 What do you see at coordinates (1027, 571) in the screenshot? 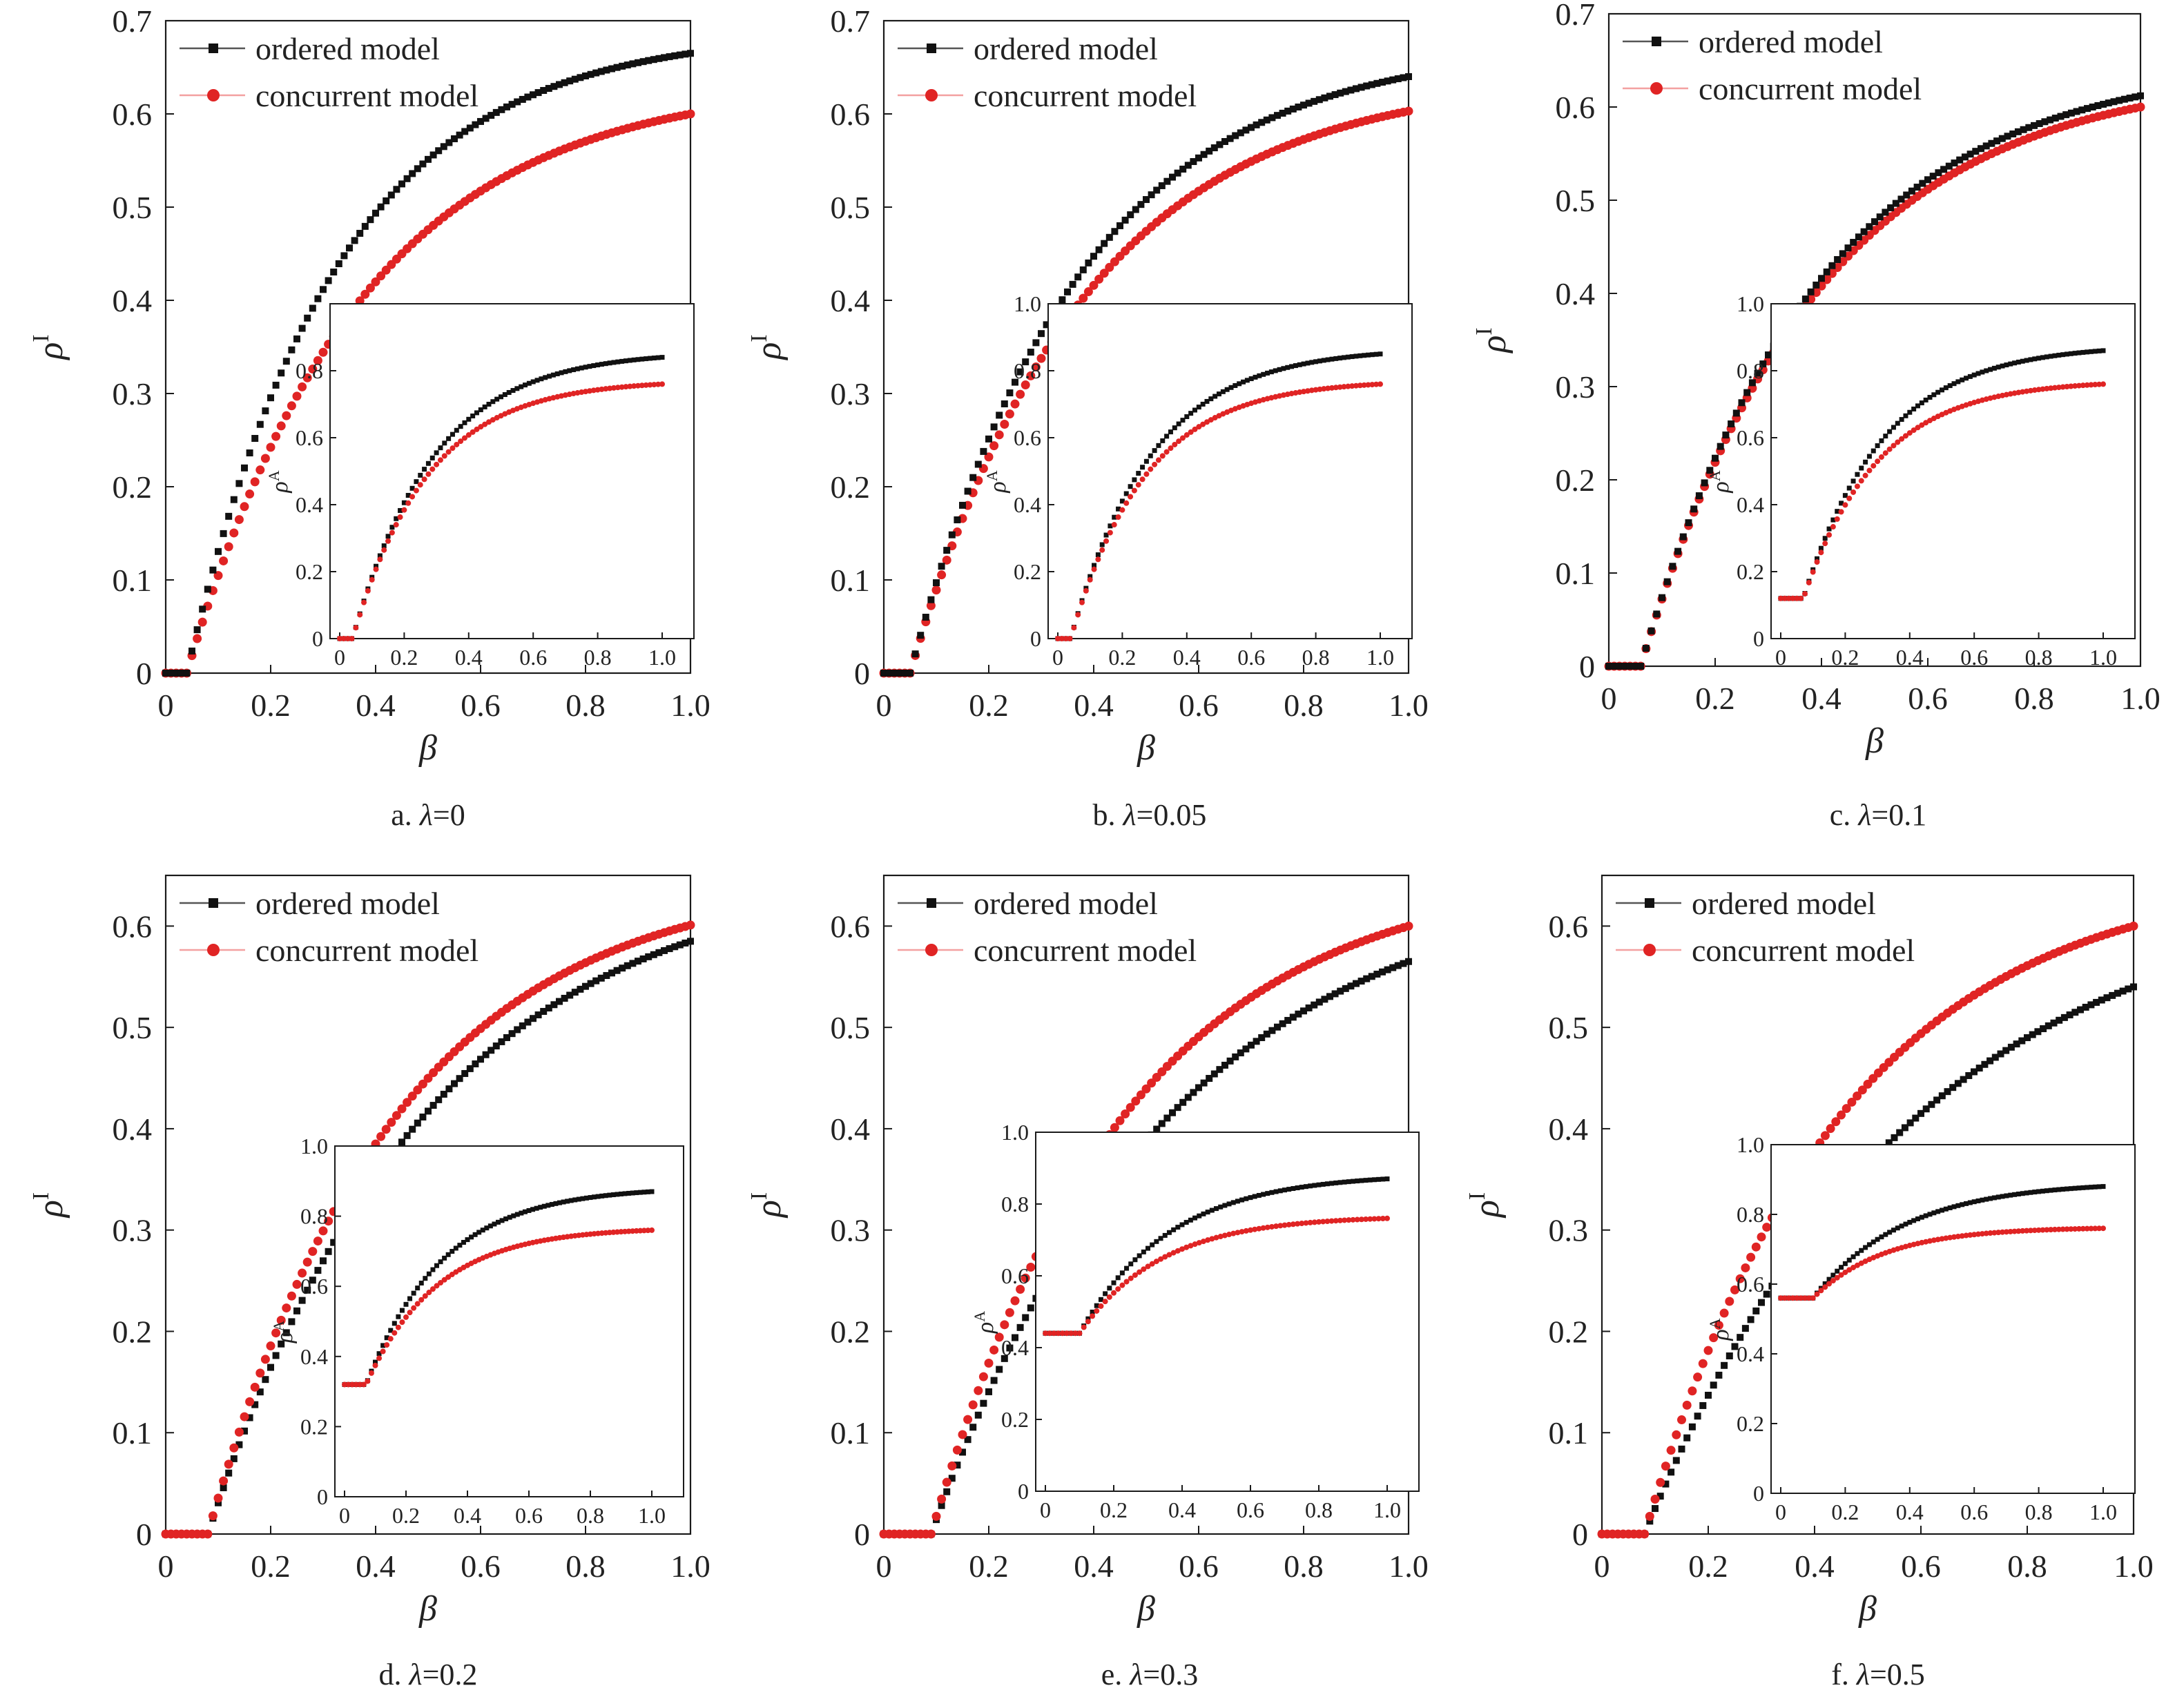
I see `inset-y-tick-label: 0.2` at bounding box center [1027, 571].